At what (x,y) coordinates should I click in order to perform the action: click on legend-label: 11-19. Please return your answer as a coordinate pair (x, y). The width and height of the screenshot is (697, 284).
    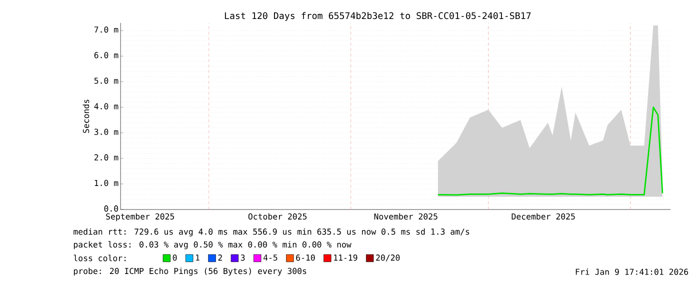
    Looking at the image, I should click on (346, 257).